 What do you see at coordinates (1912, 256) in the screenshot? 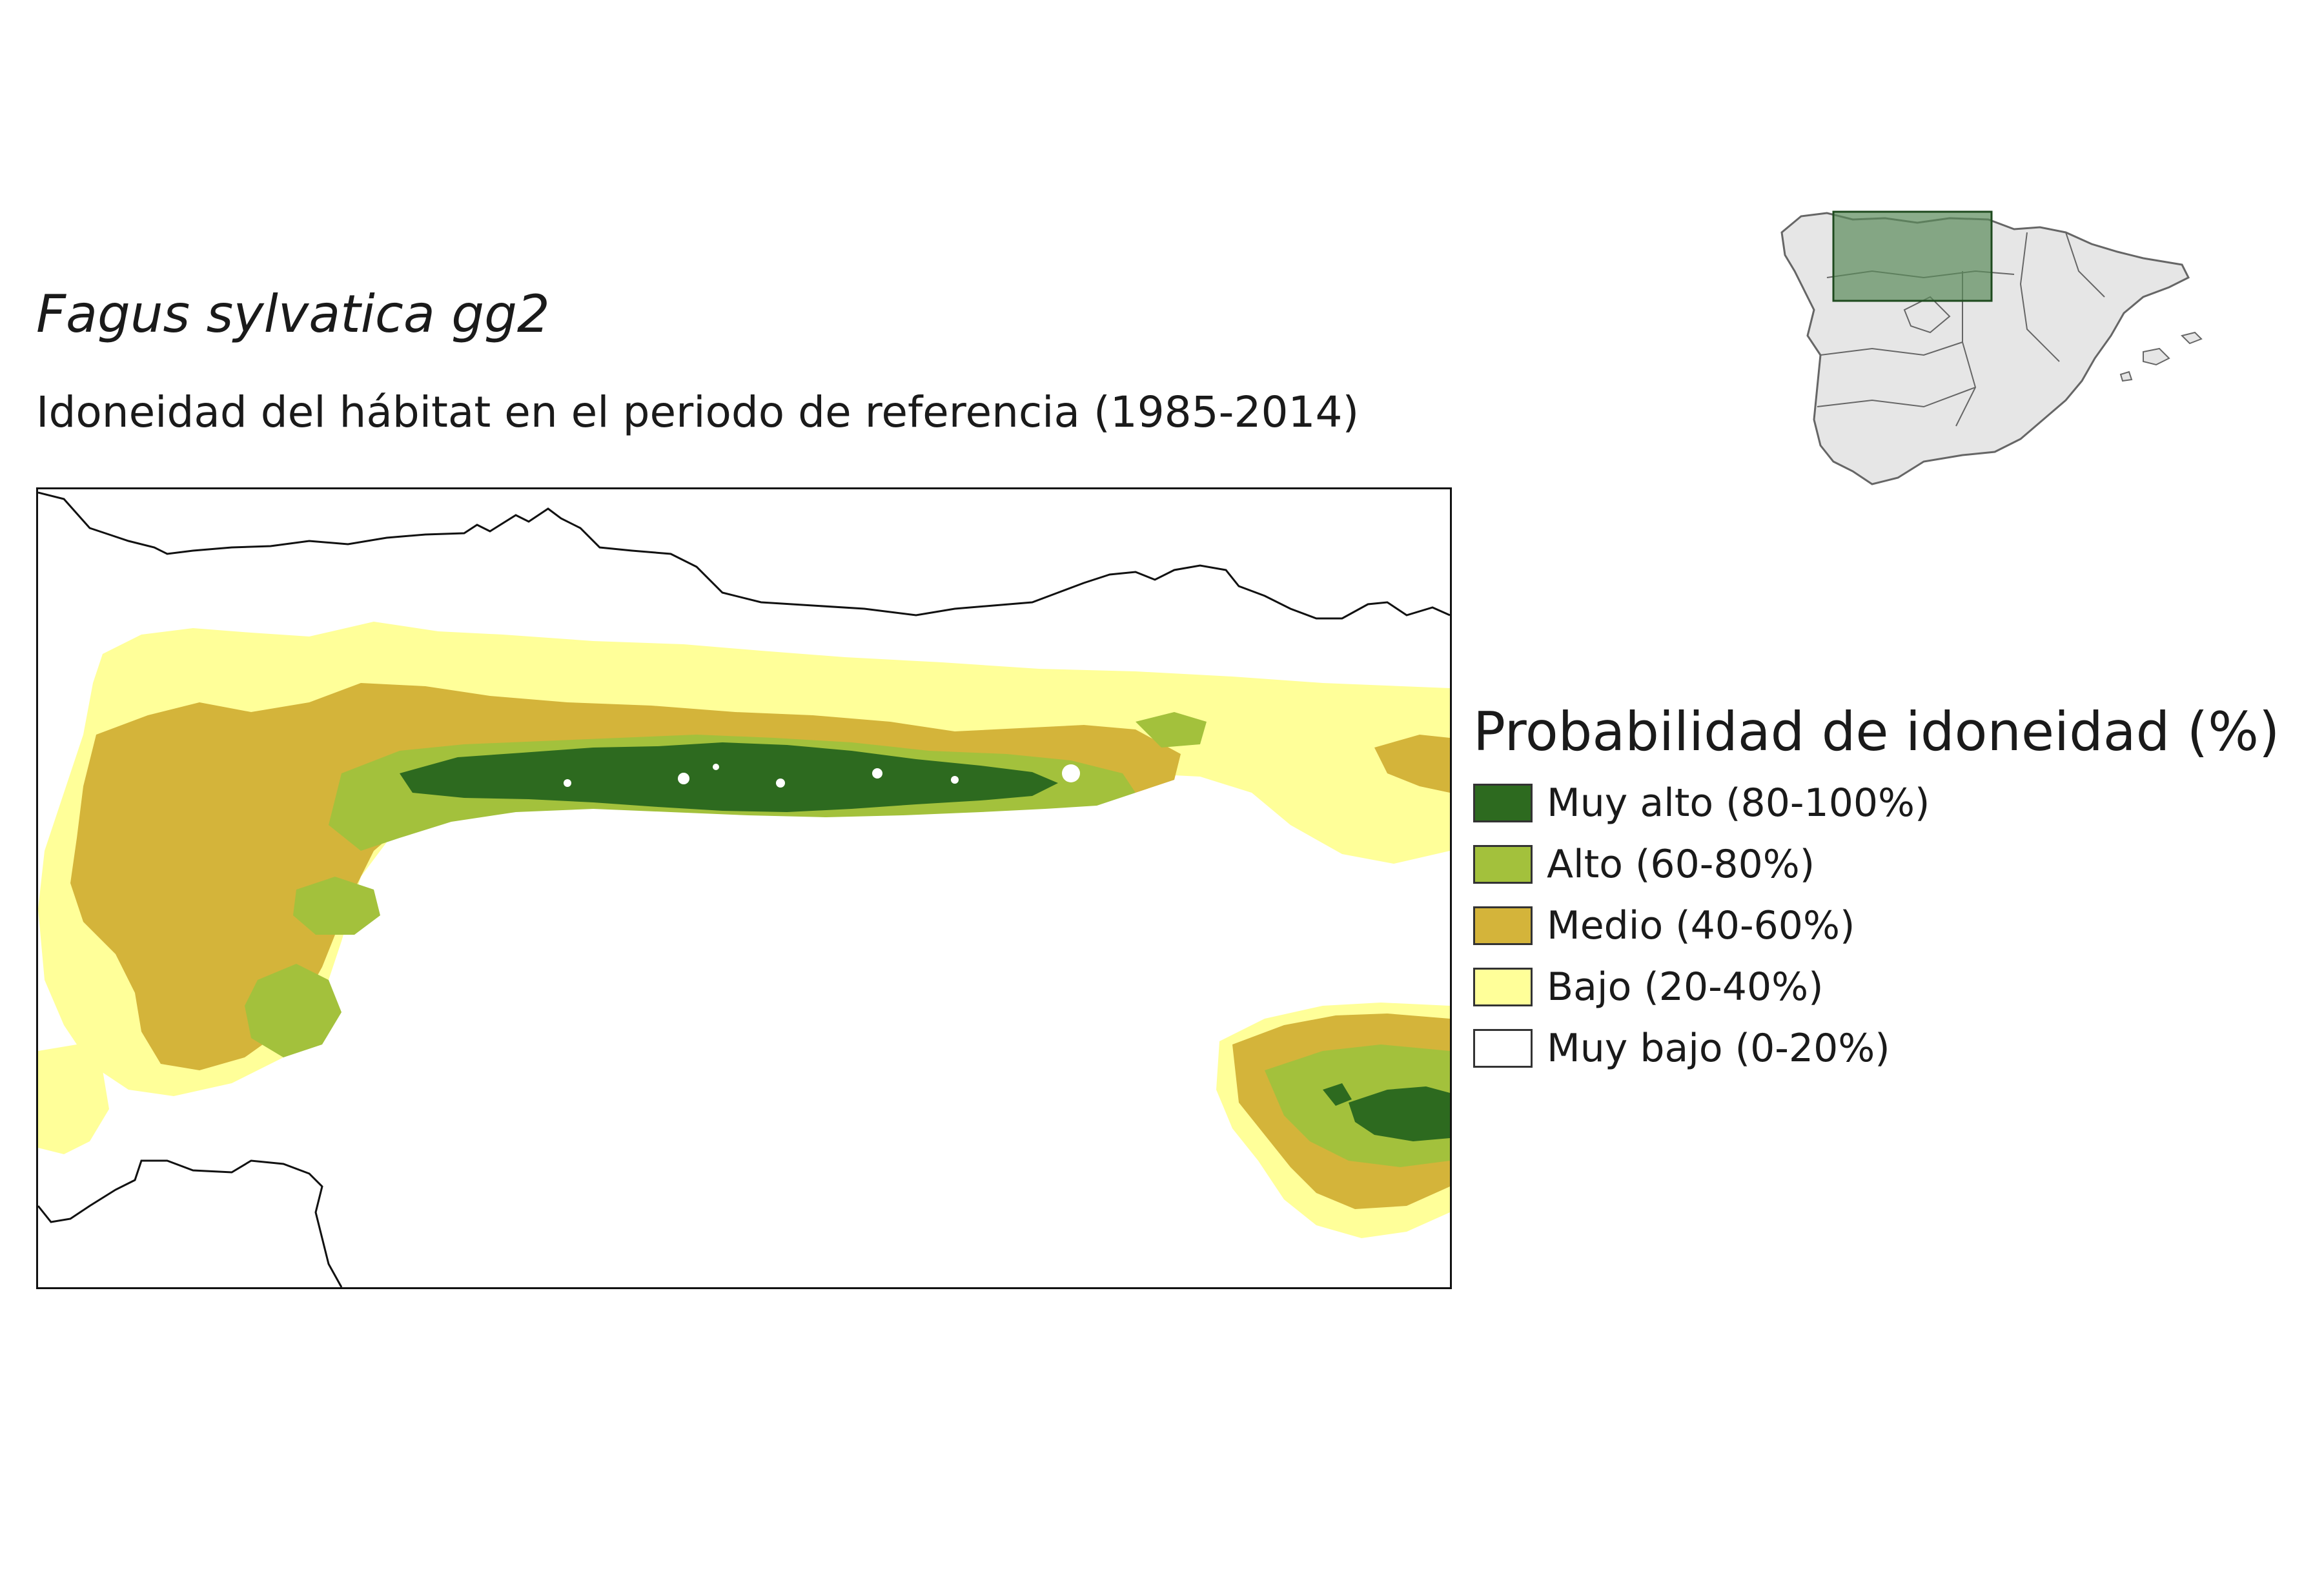
I see `study-area-highlight` at bounding box center [1912, 256].